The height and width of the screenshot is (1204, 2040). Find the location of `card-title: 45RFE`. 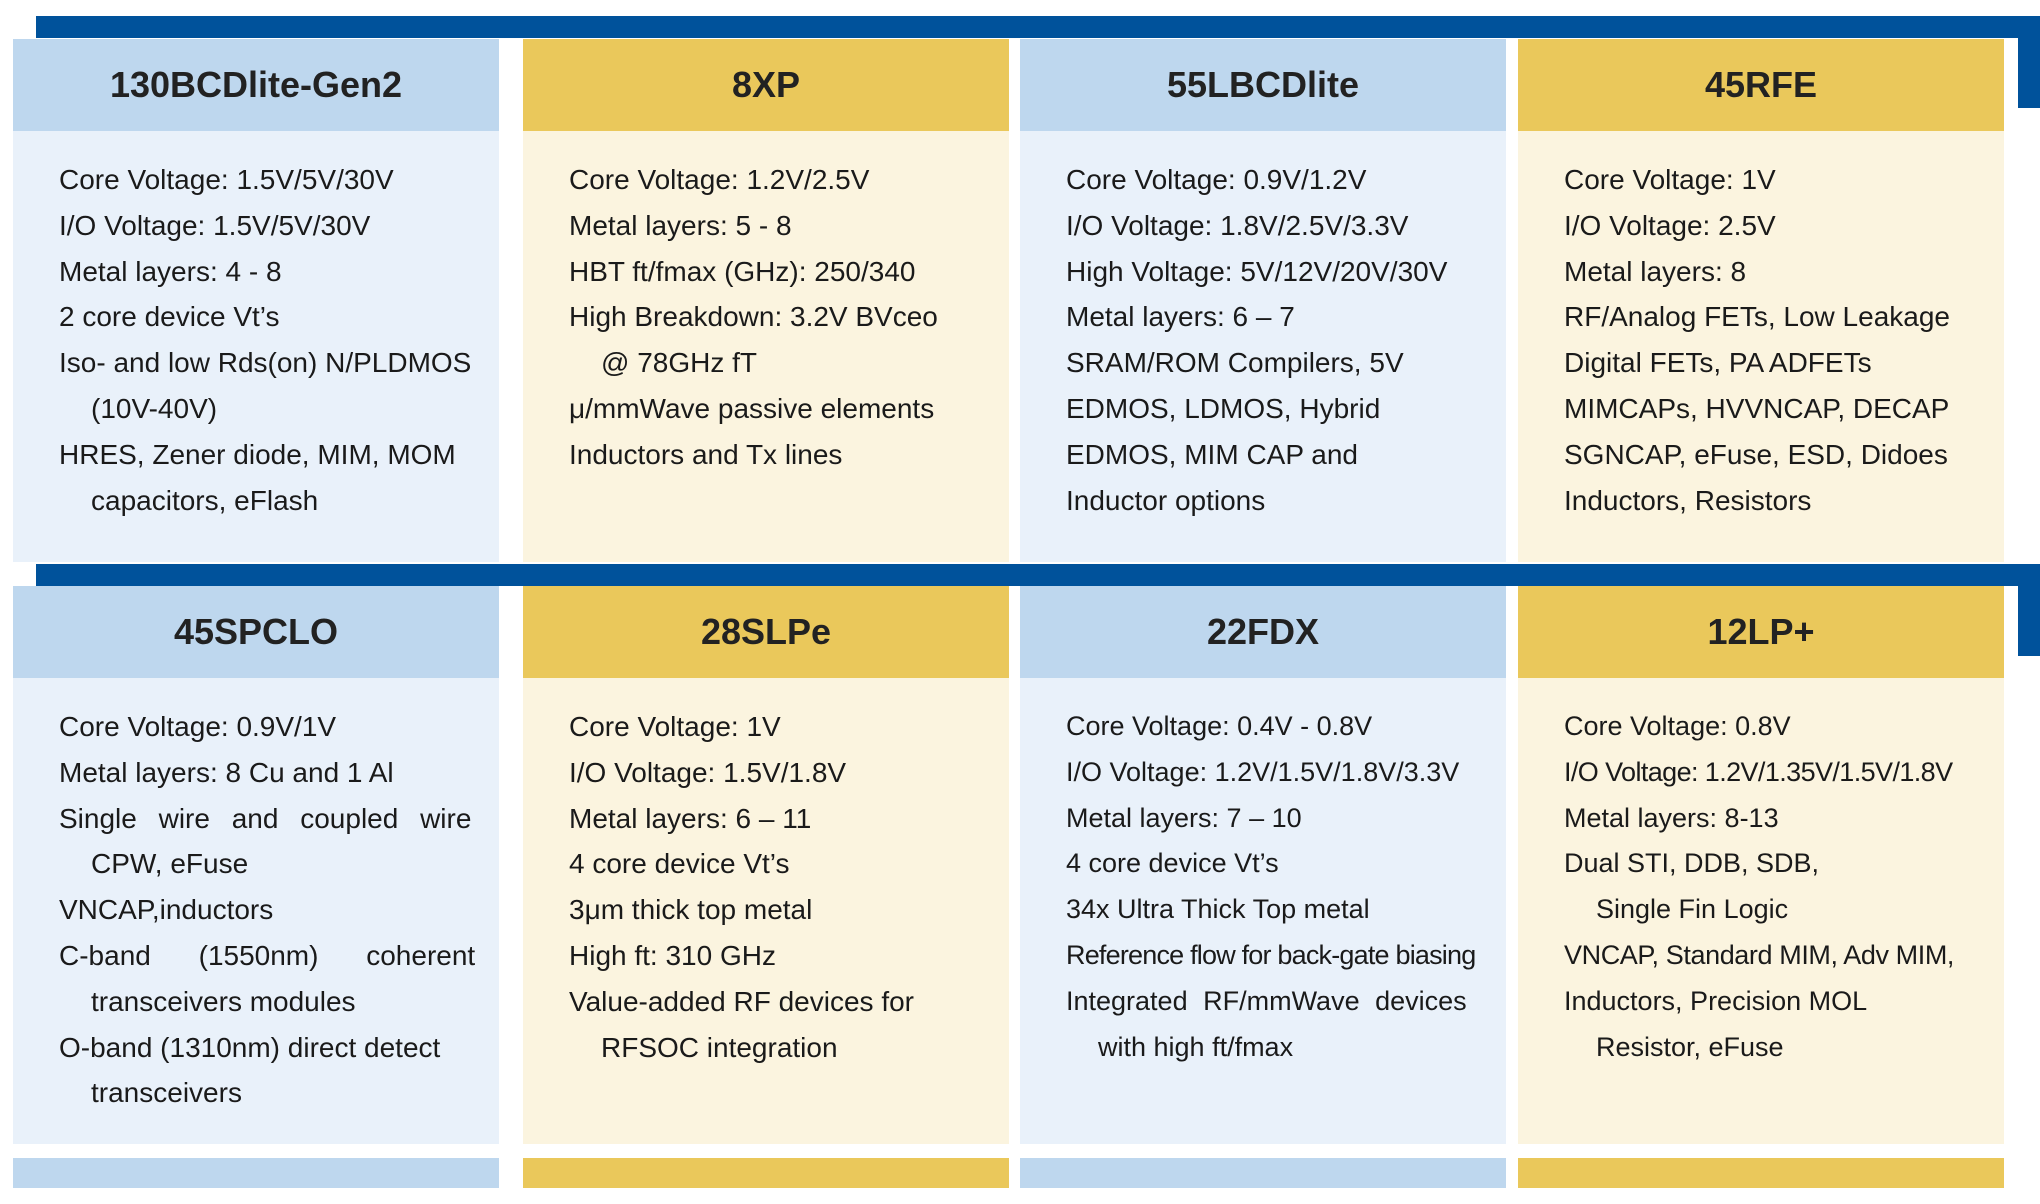

card-title: 45RFE is located at coordinates (1761, 85).